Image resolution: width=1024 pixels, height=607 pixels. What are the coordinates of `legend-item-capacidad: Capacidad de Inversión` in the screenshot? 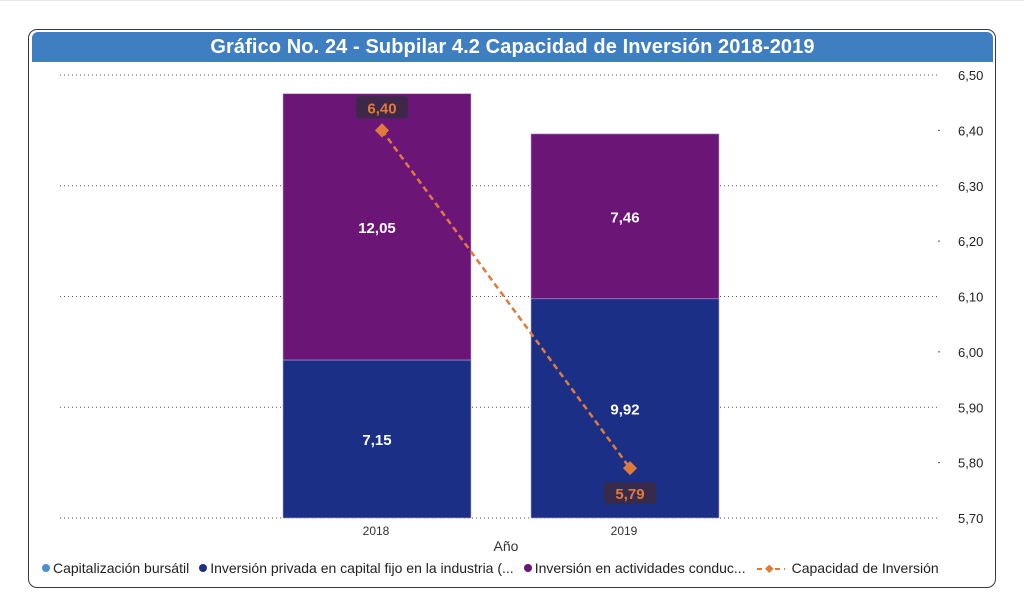 It's located at (847, 568).